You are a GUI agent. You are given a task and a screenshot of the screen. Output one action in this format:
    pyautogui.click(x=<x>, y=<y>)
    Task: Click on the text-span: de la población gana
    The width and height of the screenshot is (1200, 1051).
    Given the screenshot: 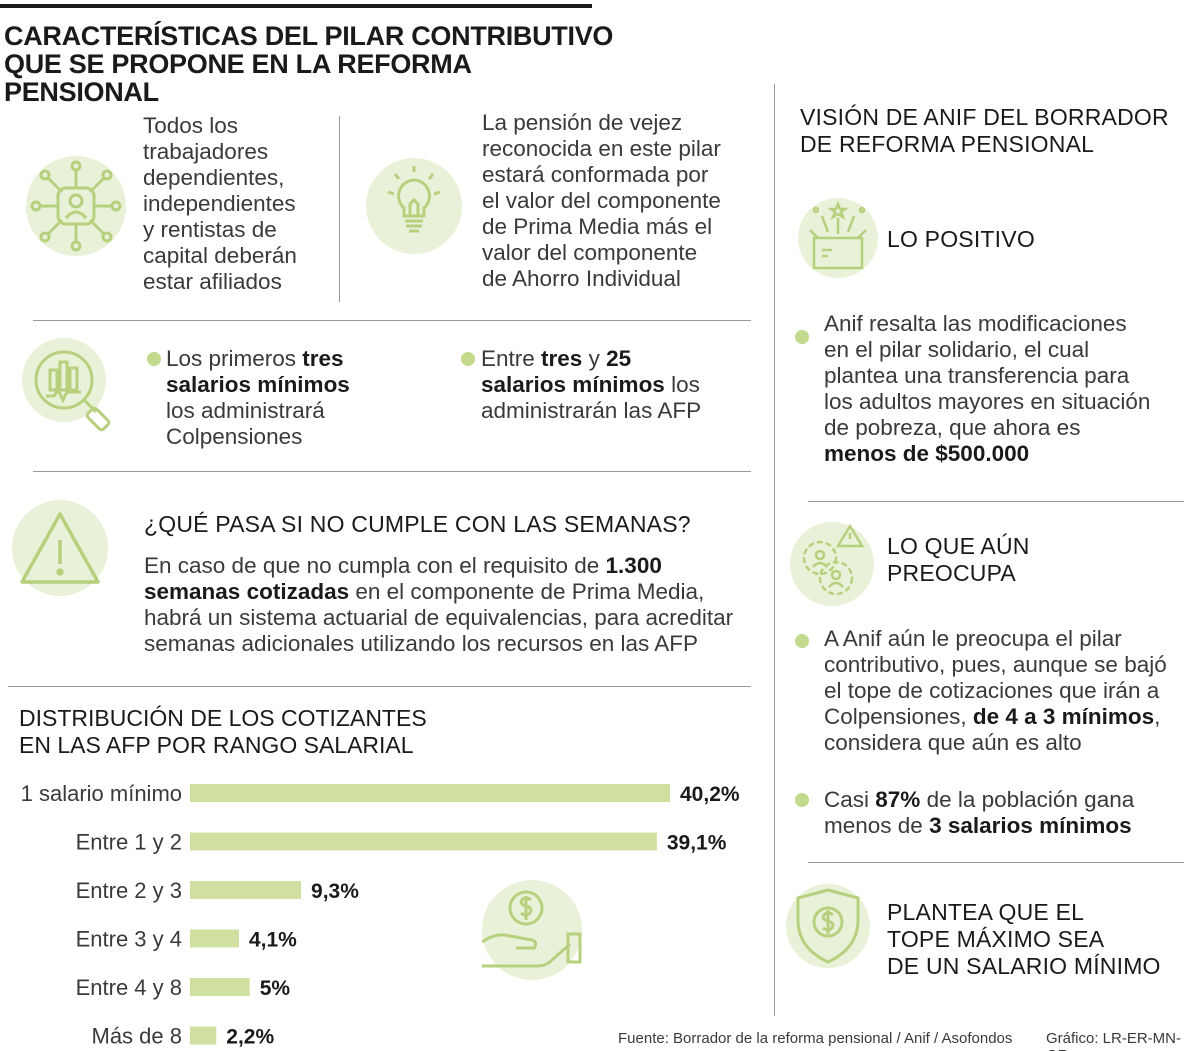 What is the action you would take?
    pyautogui.click(x=1027, y=799)
    